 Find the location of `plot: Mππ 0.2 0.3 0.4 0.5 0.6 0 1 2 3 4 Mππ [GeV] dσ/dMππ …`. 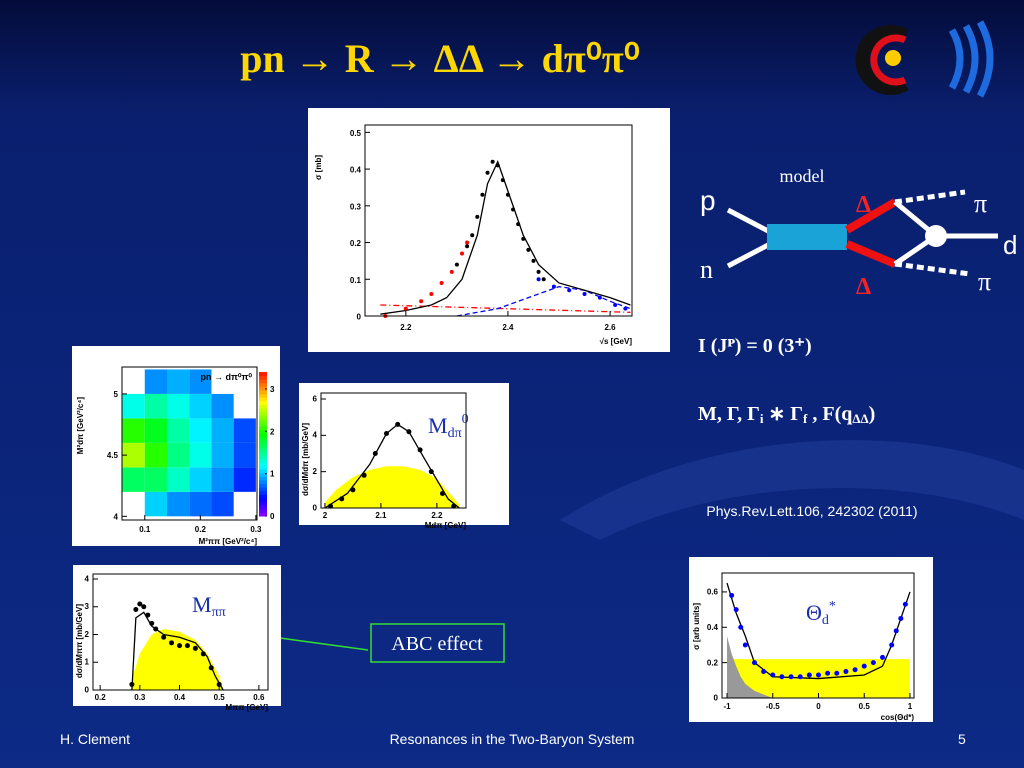

plot: Mππ 0.2 0.3 0.4 0.5 0.6 0 1 2 3 4 Mππ [GeV] dσ/dMππ … is located at coordinates (177, 638).